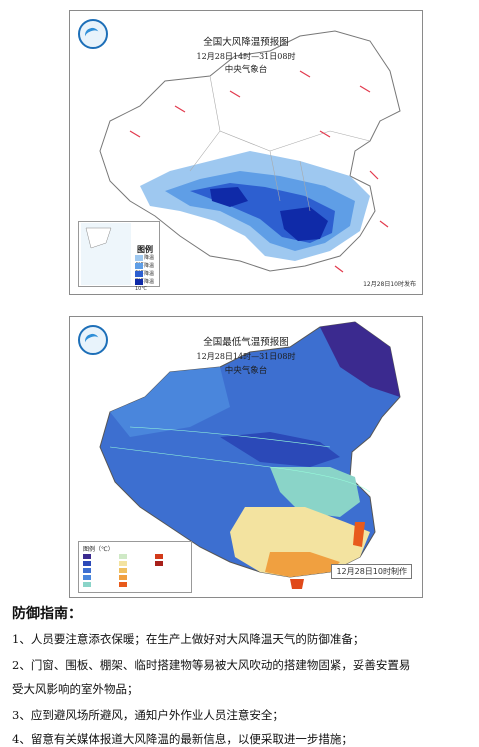 This screenshot has height=747, width=479. I want to click on map1-legend-title: 图例, so click(145, 249).